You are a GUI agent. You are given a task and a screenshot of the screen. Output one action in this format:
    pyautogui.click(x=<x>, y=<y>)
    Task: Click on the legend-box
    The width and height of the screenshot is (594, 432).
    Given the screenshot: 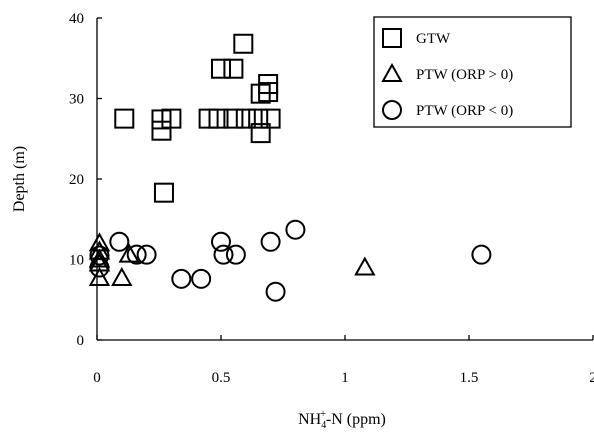 What is the action you would take?
    pyautogui.click(x=472, y=72)
    